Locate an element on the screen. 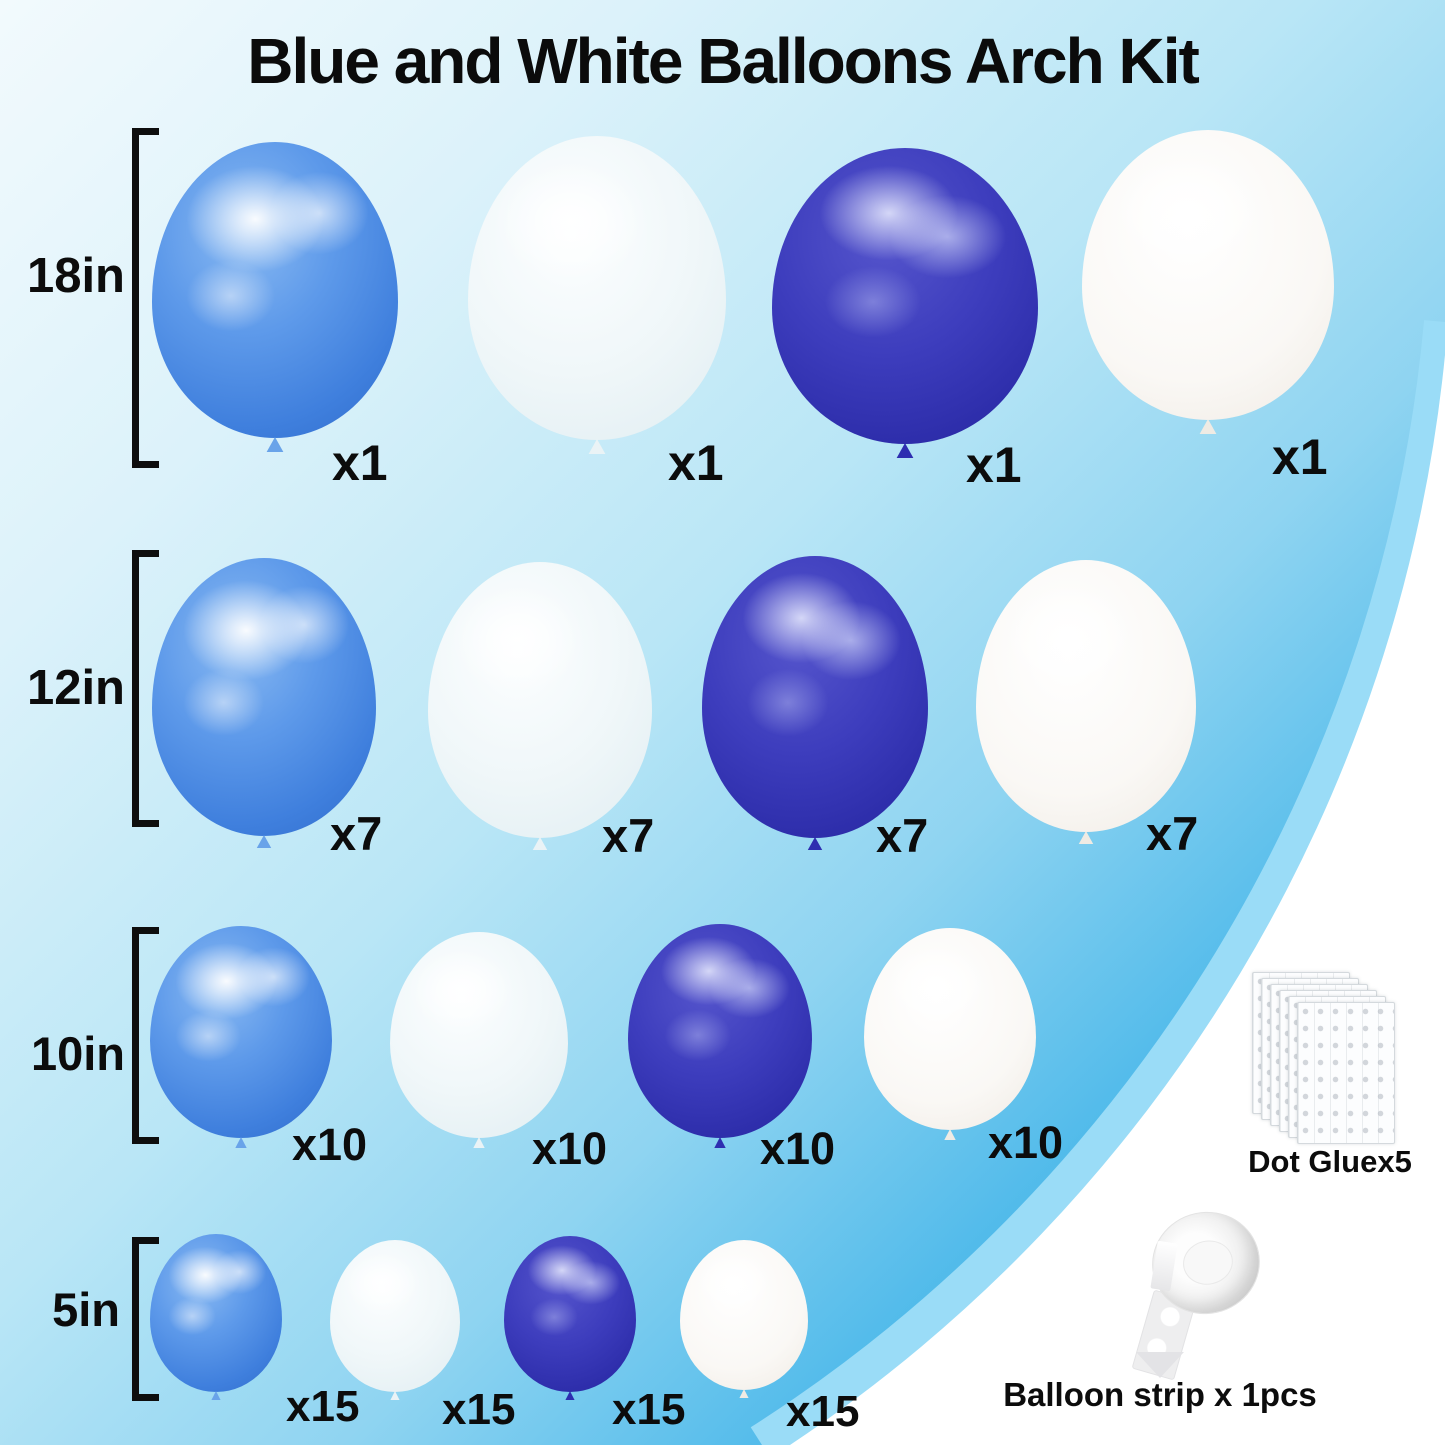 The height and width of the screenshot is (1445, 1445). size-bracket-18in is located at coordinates (145, 298).